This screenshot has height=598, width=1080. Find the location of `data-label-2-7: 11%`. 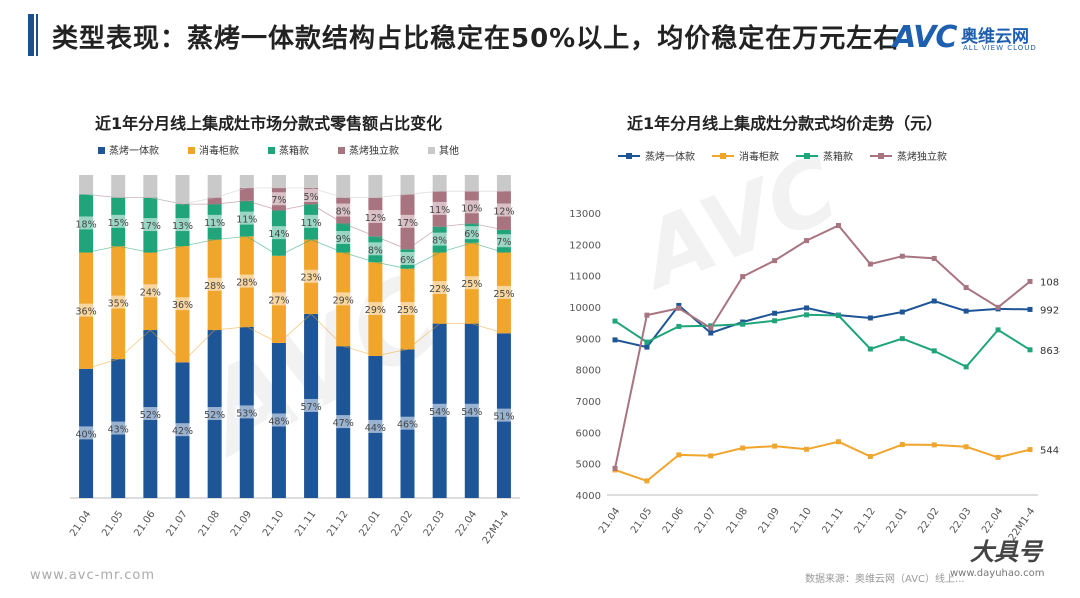

data-label-2-7: 11% is located at coordinates (311, 223).